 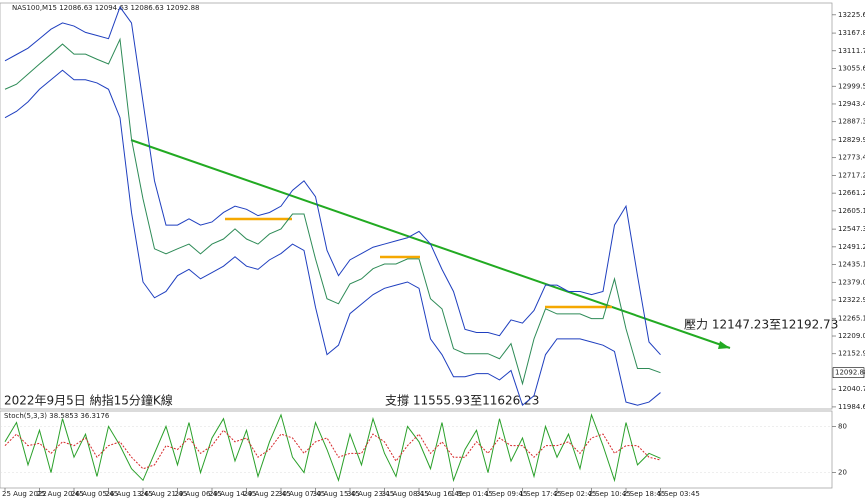 I want to click on x-tick-label: 2 Sep 02:45, so click(x=575, y=494).